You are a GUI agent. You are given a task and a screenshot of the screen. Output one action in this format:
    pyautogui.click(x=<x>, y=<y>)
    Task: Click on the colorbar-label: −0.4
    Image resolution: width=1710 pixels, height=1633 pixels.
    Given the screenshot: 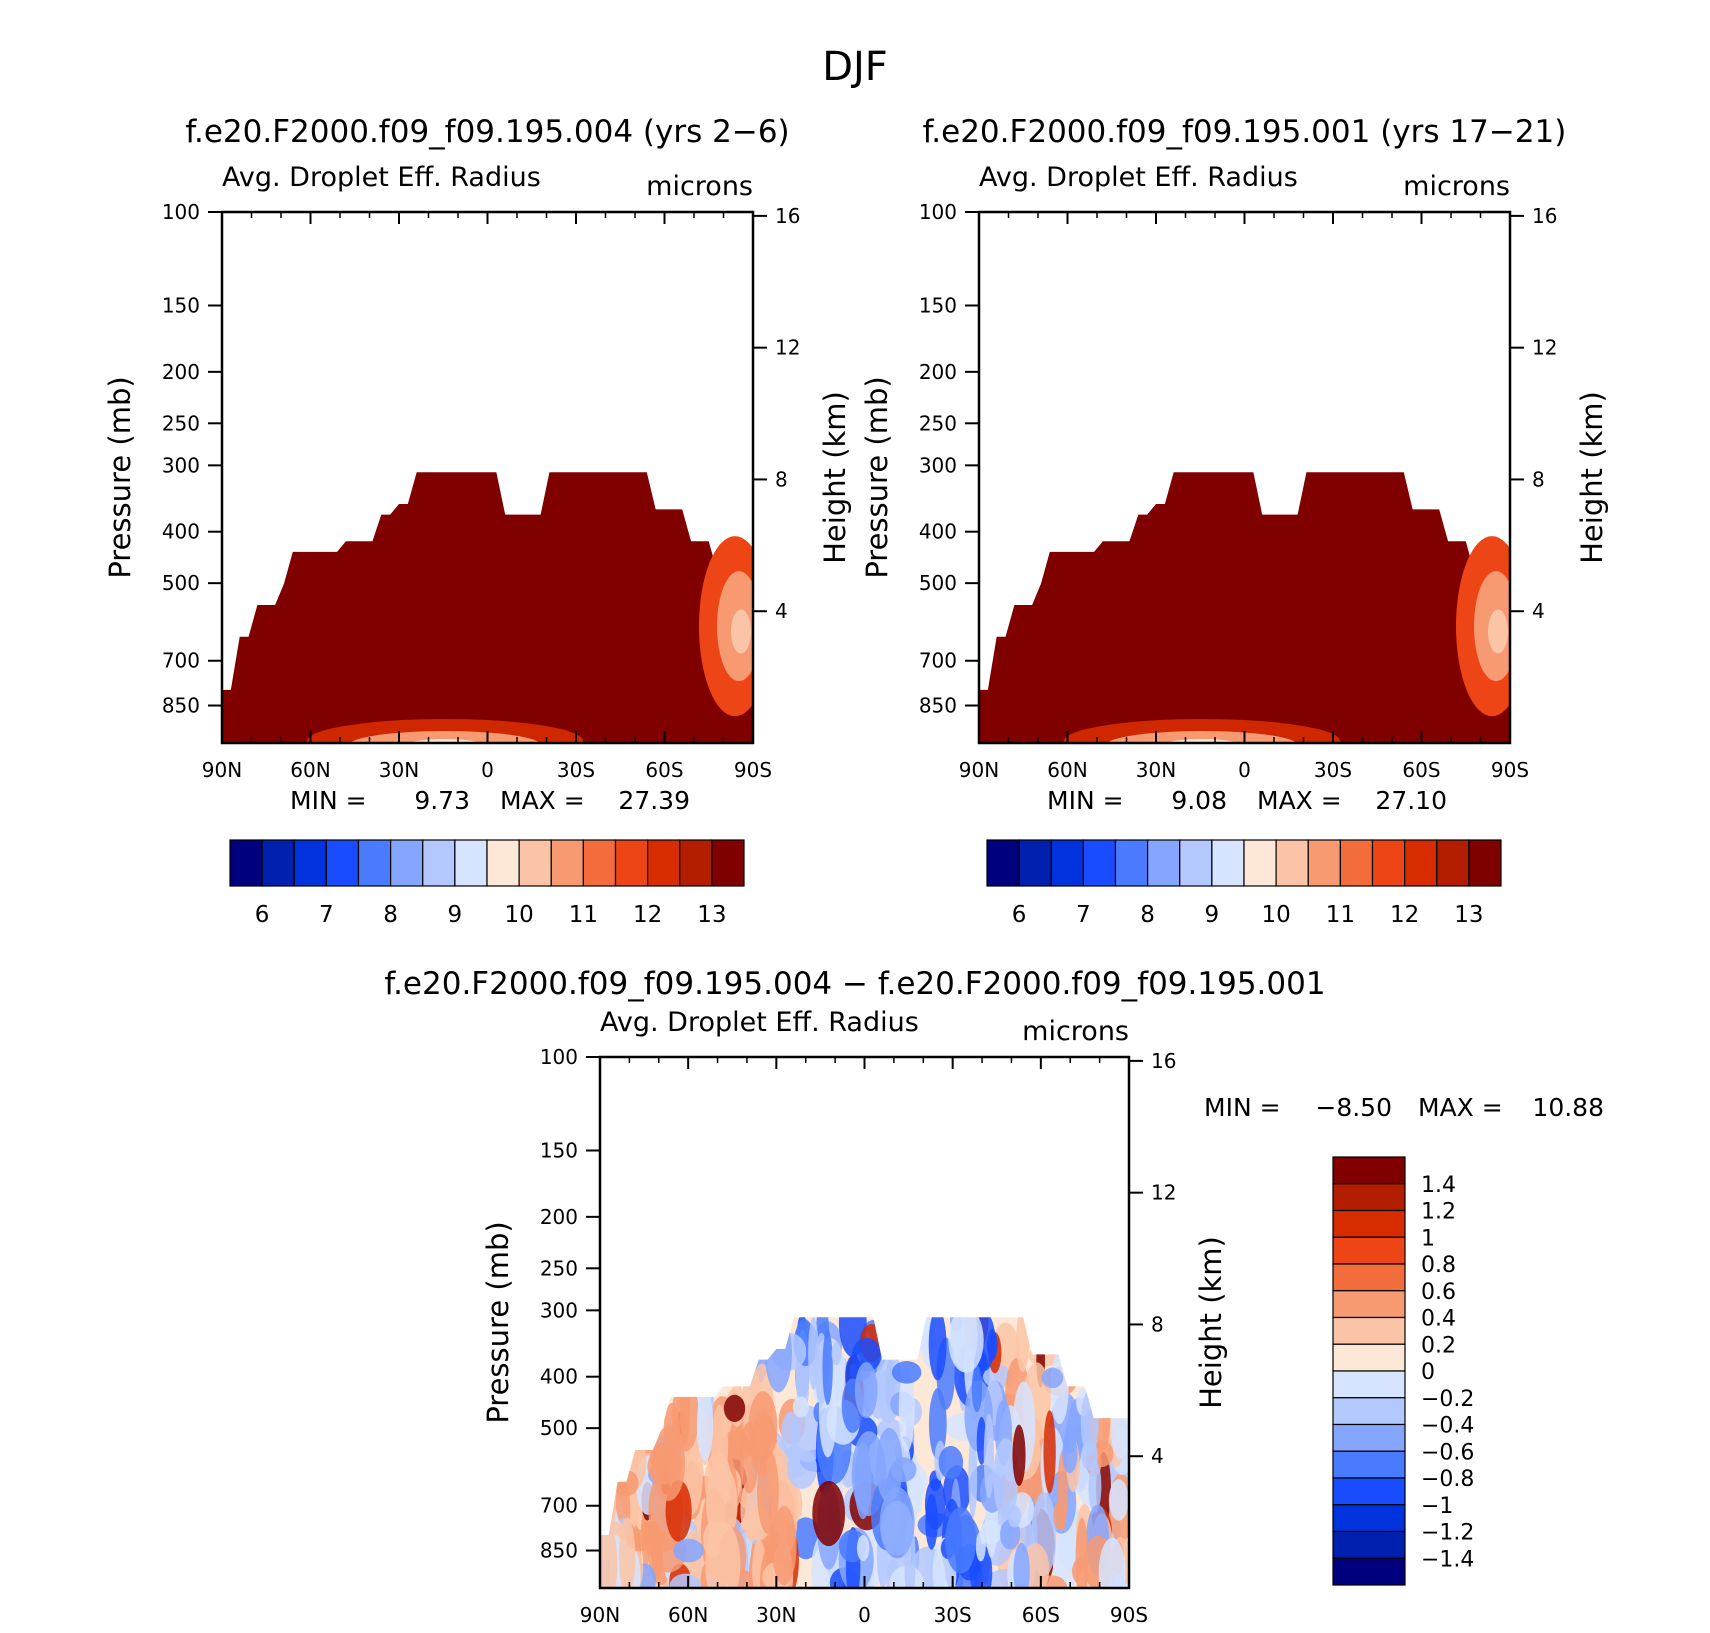 What is the action you would take?
    pyautogui.click(x=1447, y=1426)
    